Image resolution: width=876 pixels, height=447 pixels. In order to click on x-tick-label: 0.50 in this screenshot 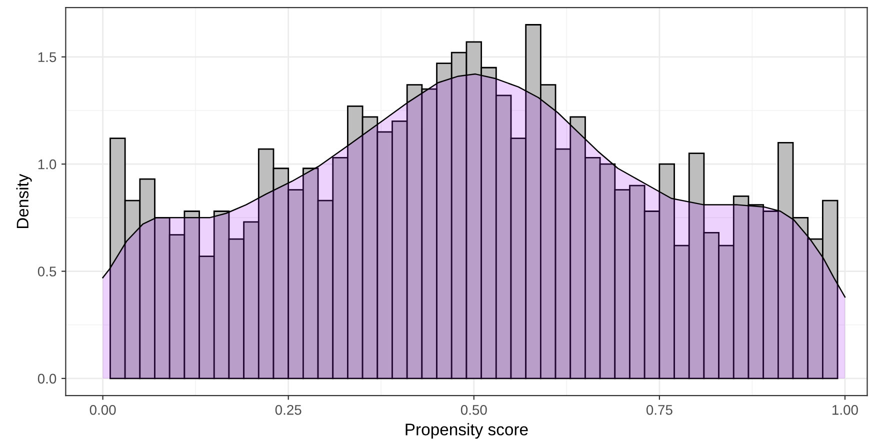, I will do `click(473, 409)`.